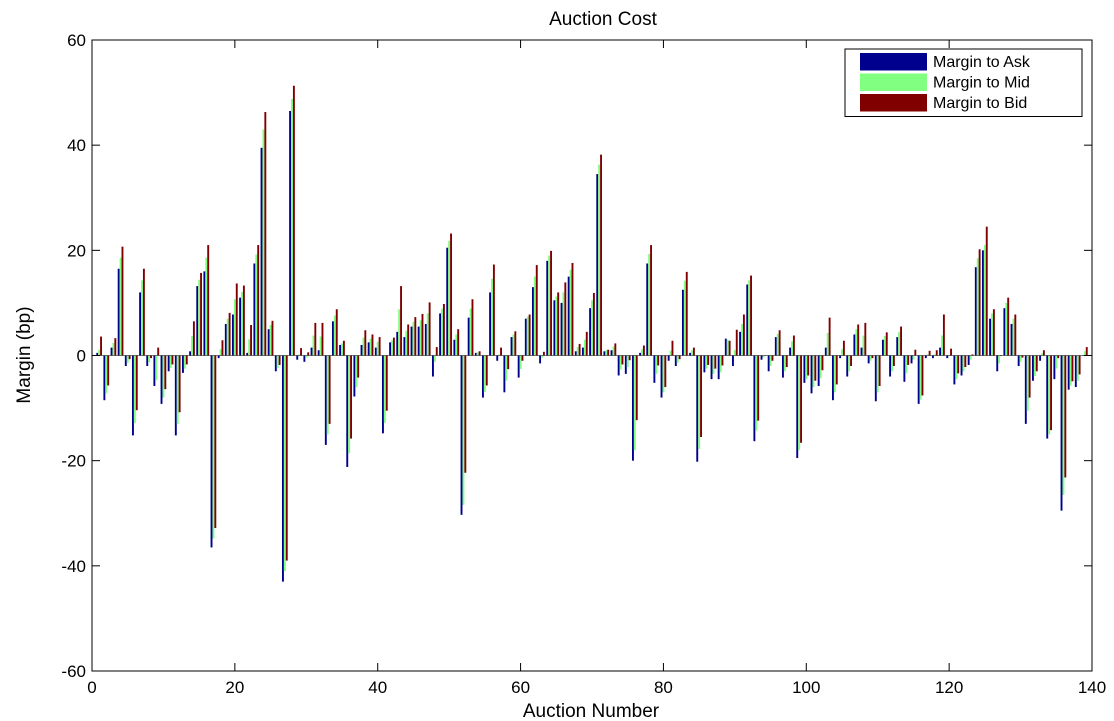 This screenshot has width=1114, height=721. Describe the element at coordinates (76, 40) in the screenshot. I see `y-tick-label: 60` at that location.